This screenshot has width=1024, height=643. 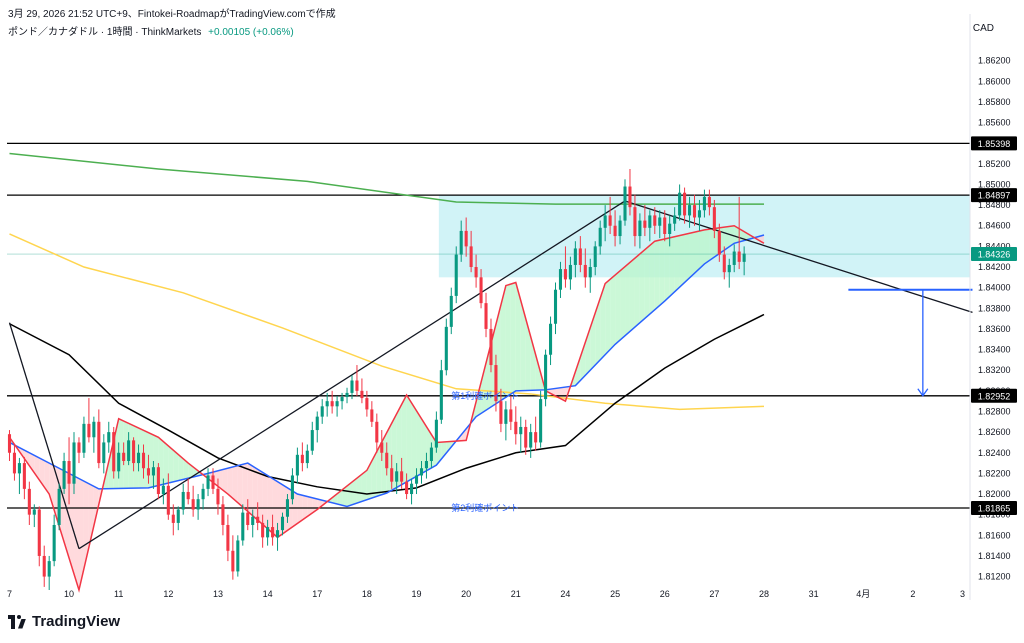 I want to click on price-tick-label: 1.84000, so click(x=994, y=288).